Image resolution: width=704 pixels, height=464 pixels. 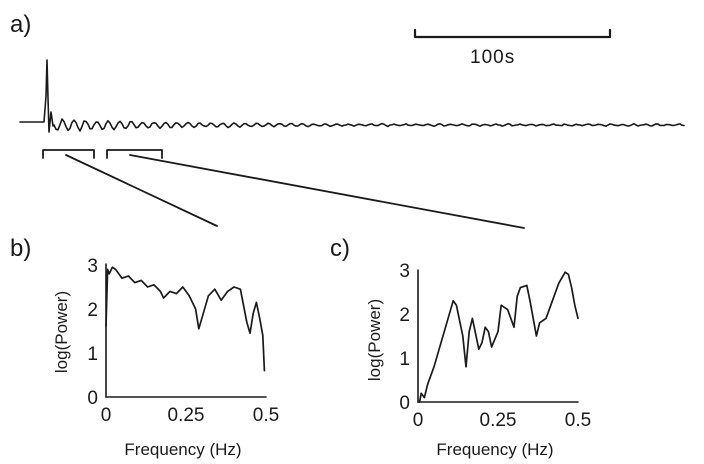 I want to click on panel-b-ylabel: log(Power), so click(x=61, y=332).